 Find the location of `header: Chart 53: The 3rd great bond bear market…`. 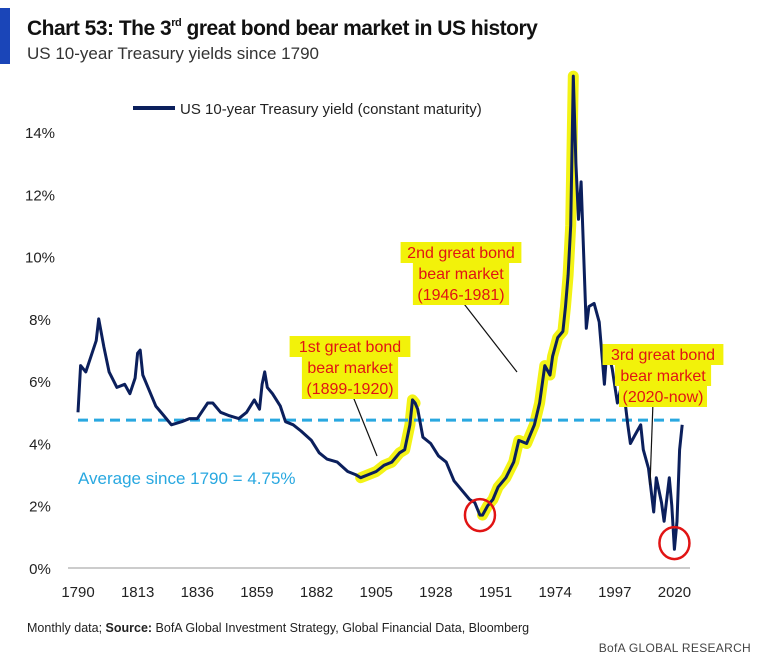

header: Chart 53: The 3rd great bond bear market… is located at coordinates (282, 37).